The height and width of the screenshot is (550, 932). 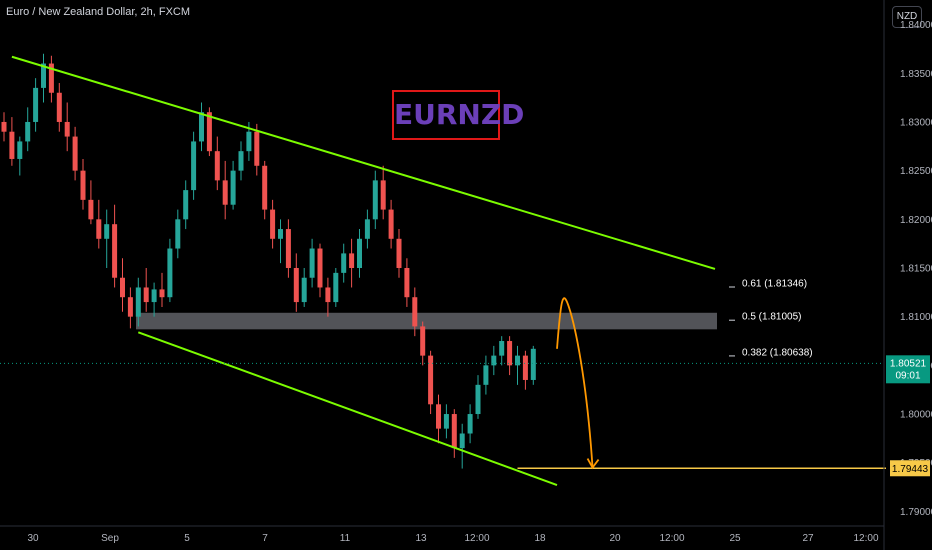 I want to click on y-tick-label: 1.81500, so click(x=916, y=269).